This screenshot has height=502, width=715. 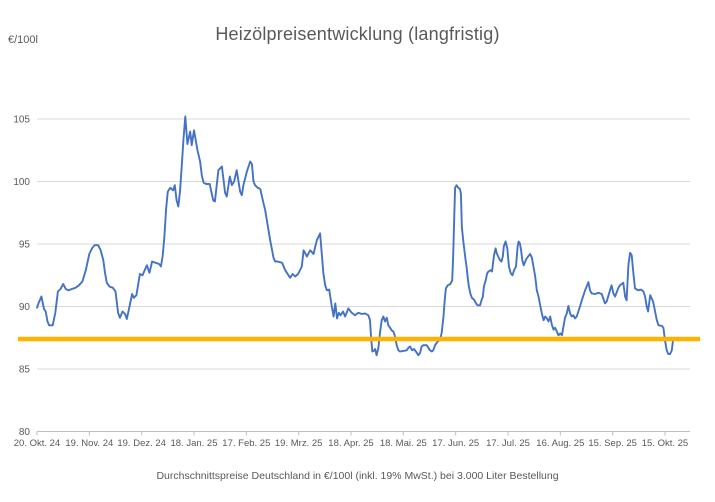 I want to click on x-tick-label: 19. Nov. 24, so click(x=89, y=443).